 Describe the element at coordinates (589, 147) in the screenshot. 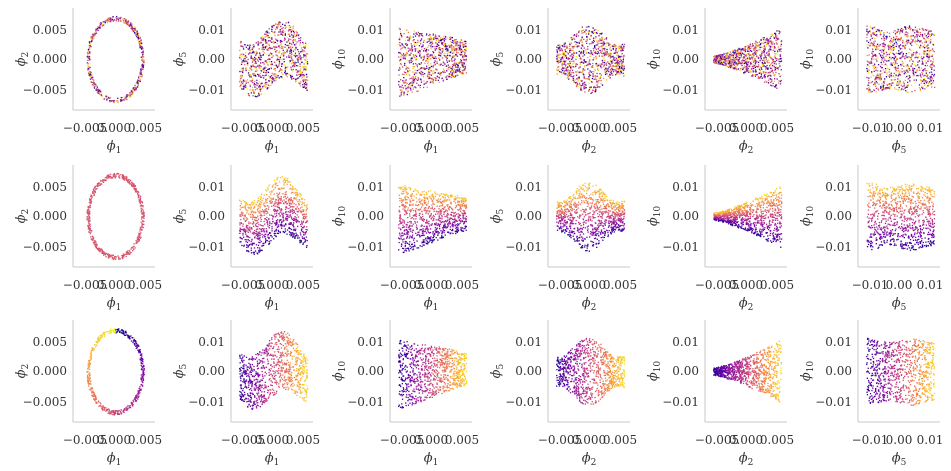

I see `x-axis-label: ϕ2` at that location.